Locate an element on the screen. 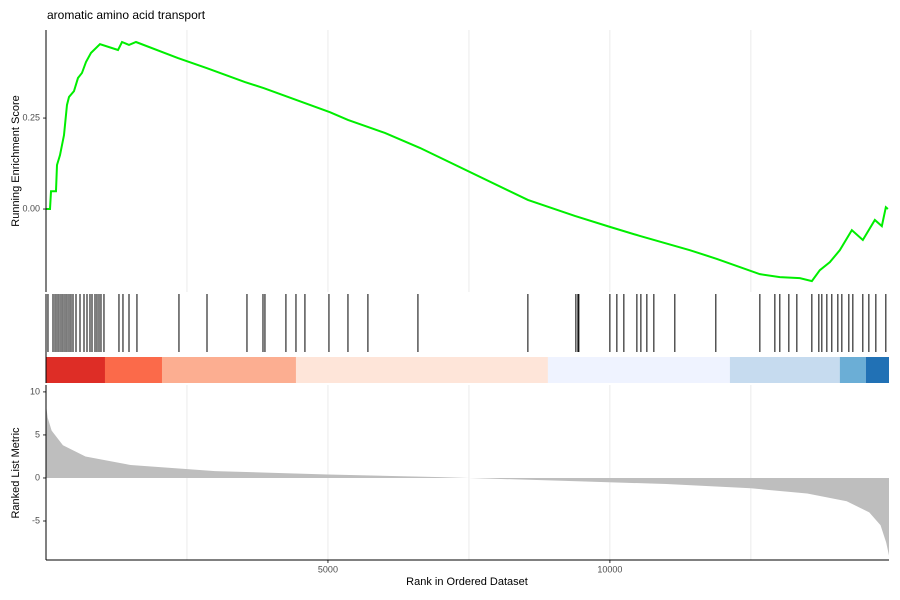  x-tick-label: 5000 is located at coordinates (328, 569).